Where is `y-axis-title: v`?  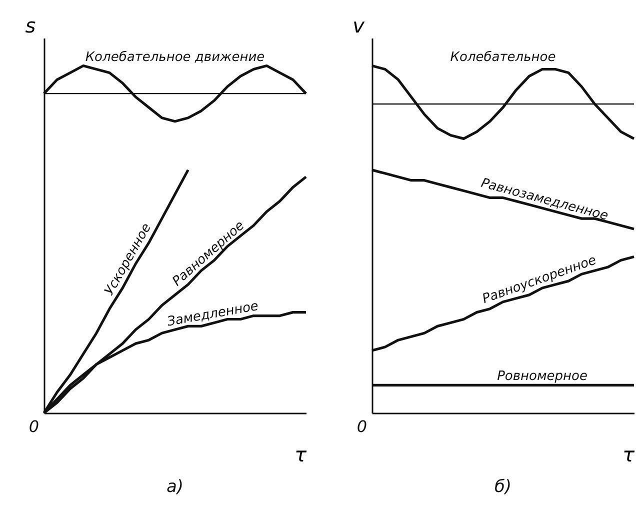 y-axis-title: v is located at coordinates (359, 26).